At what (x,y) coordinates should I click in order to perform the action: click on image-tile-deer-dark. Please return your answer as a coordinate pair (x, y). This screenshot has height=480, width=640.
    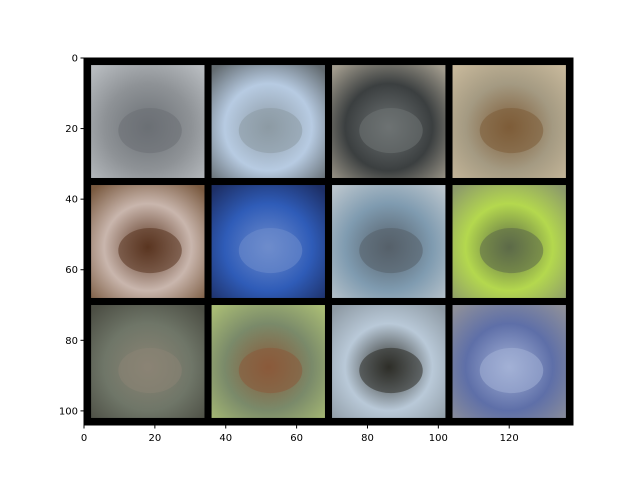
    Looking at the image, I should click on (389, 361).